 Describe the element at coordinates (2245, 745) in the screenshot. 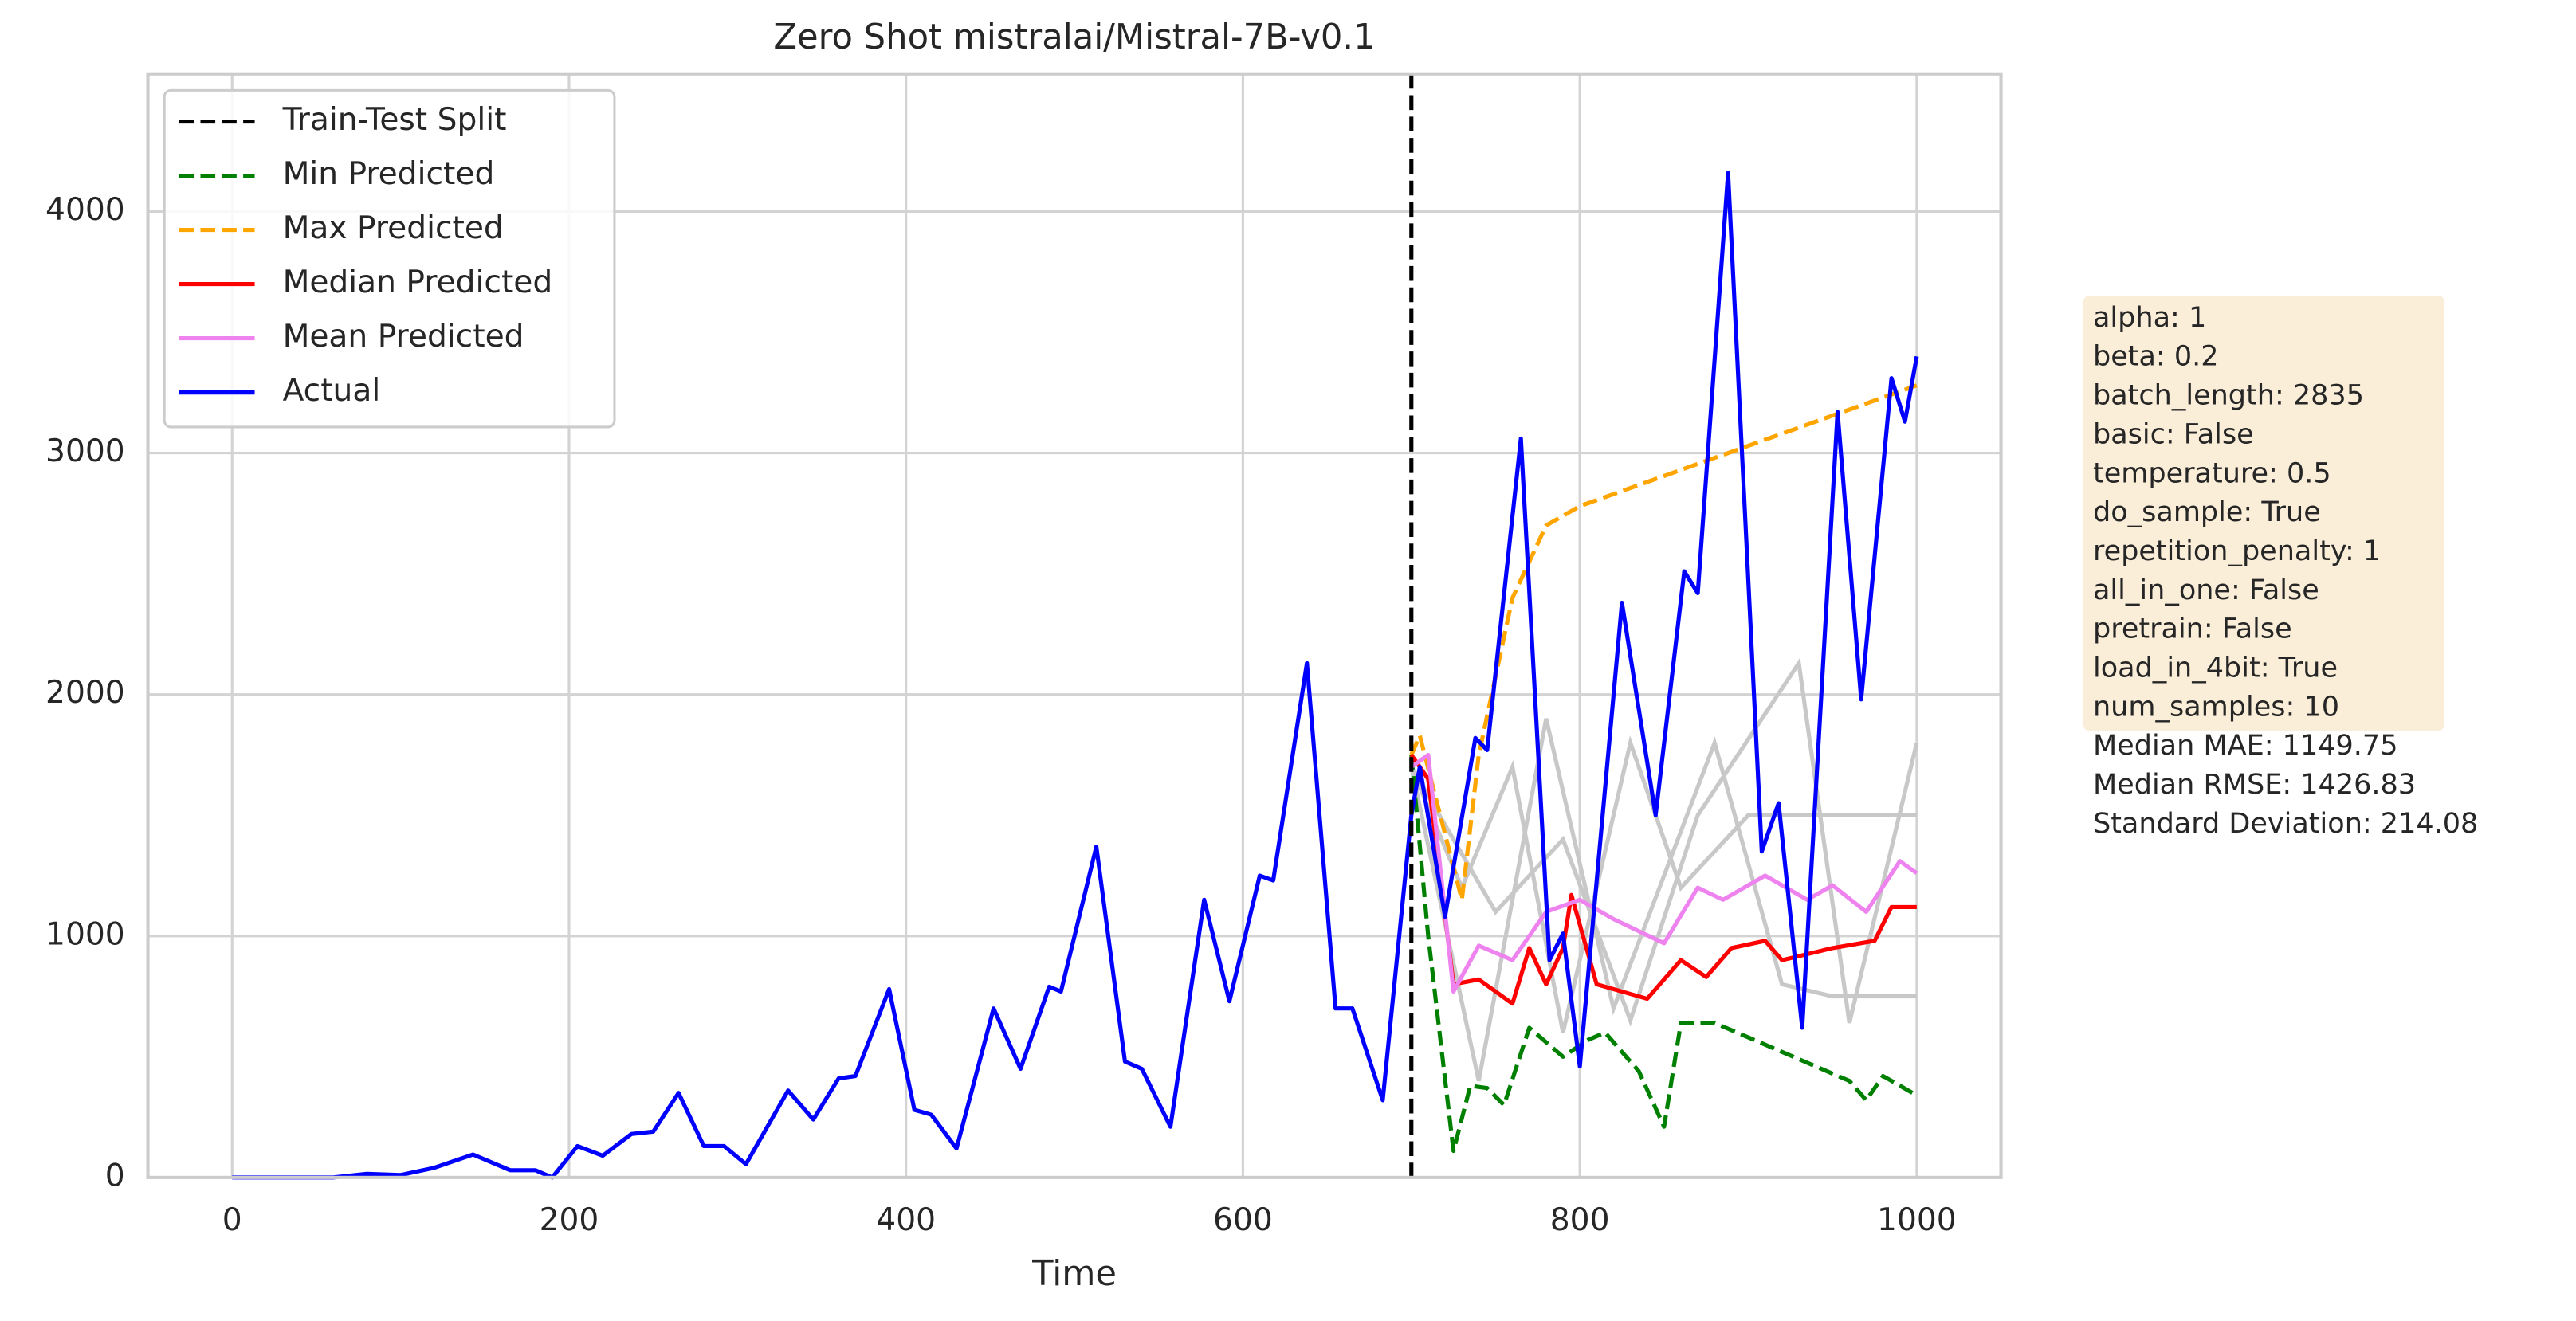

I see `metric-line: Median MAE: 1149.75` at that location.